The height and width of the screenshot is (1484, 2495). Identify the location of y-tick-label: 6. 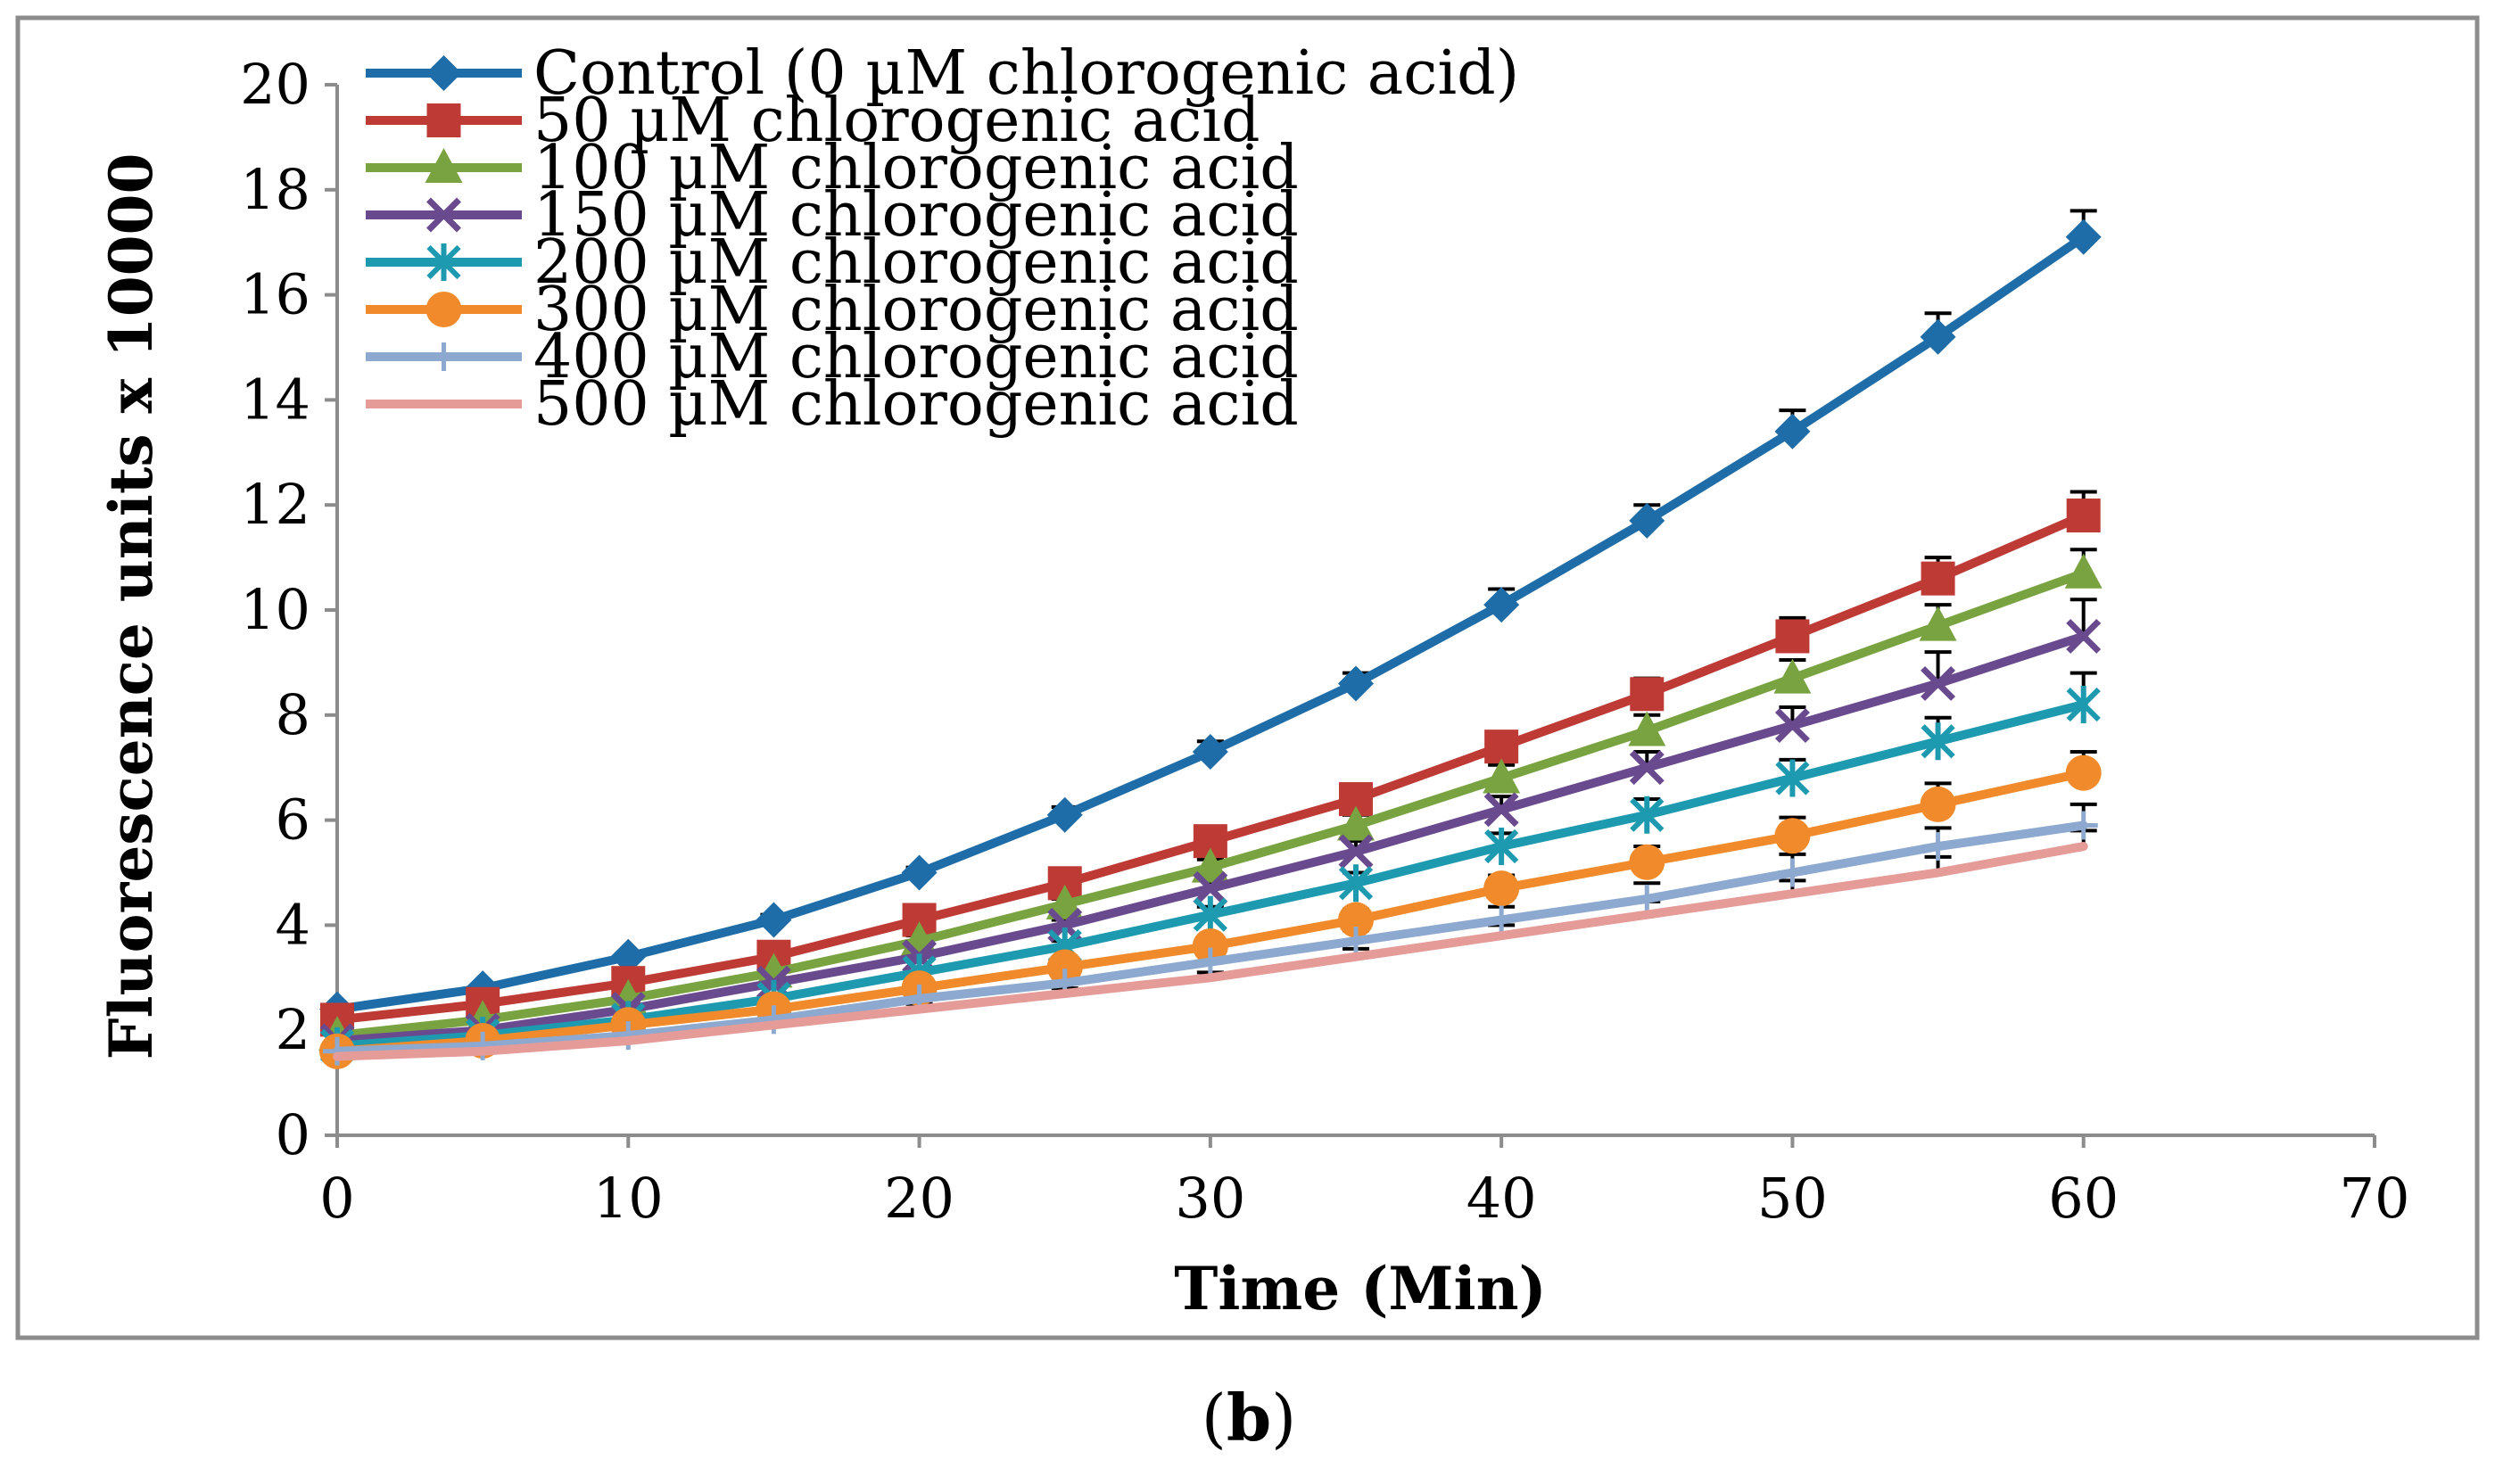
(293, 820).